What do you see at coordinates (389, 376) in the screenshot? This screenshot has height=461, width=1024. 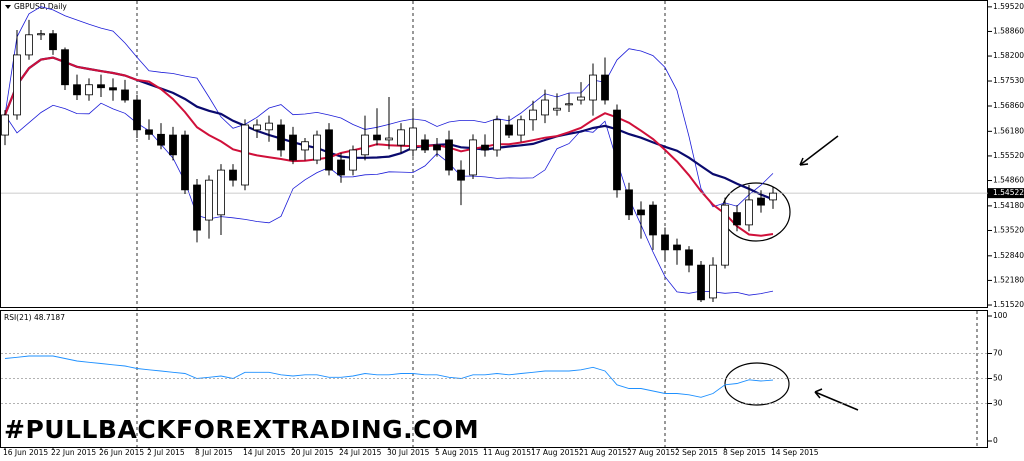 I see `rsi-line` at bounding box center [389, 376].